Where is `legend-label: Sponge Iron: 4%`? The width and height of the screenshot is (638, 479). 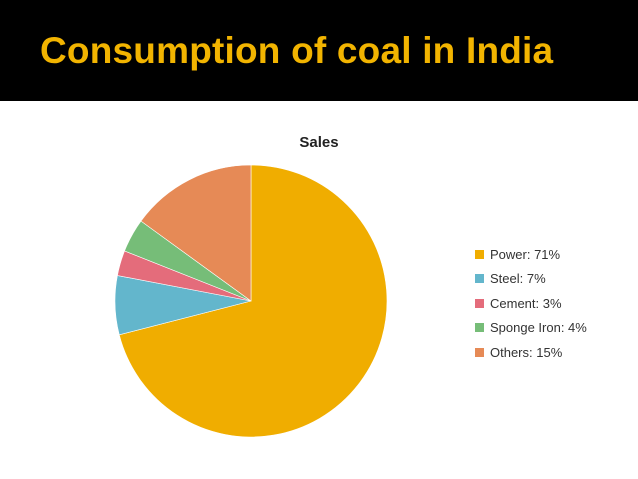 legend-label: Sponge Iron: 4% is located at coordinates (538, 328).